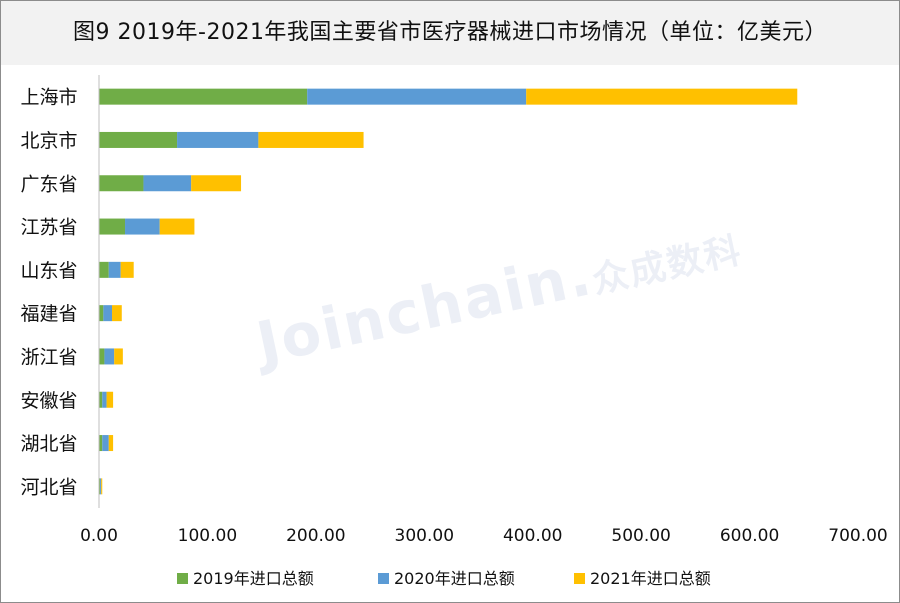 The width and height of the screenshot is (900, 603). What do you see at coordinates (207, 536) in the screenshot?
I see `x-tick-label: 100.00` at bounding box center [207, 536].